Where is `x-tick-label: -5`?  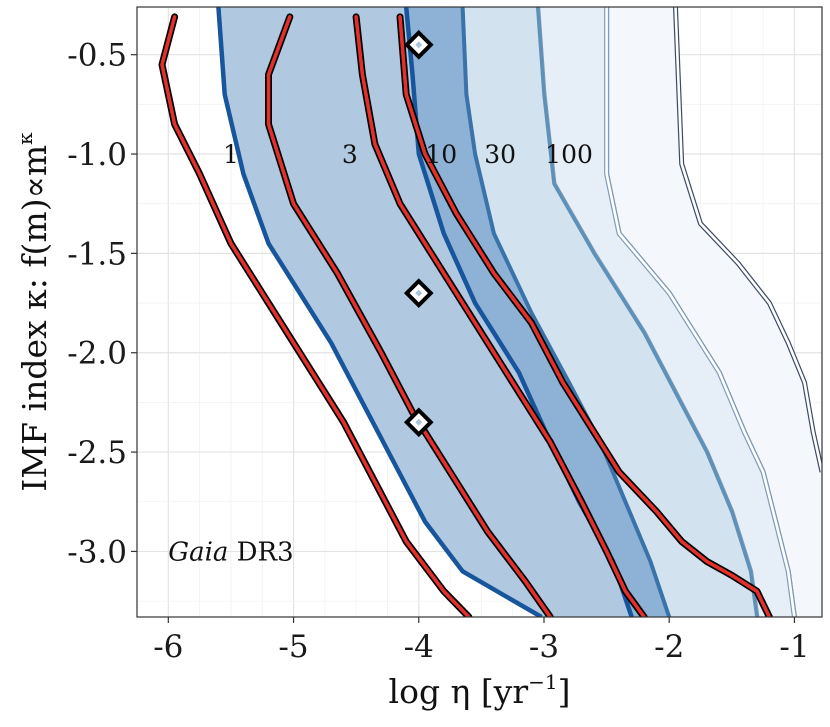 x-tick-label: -5 is located at coordinates (293, 647).